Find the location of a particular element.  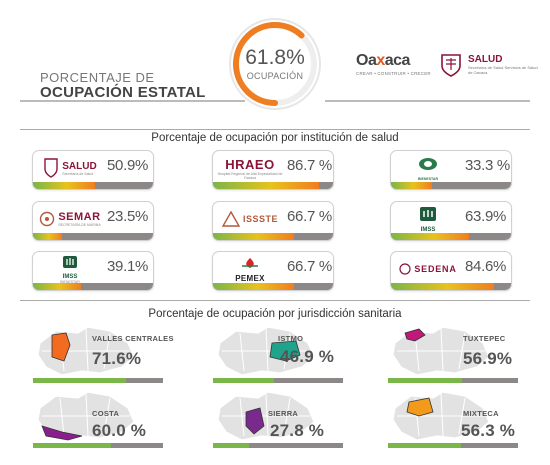

imss-logo: IMSS is located at coordinates (428, 219).